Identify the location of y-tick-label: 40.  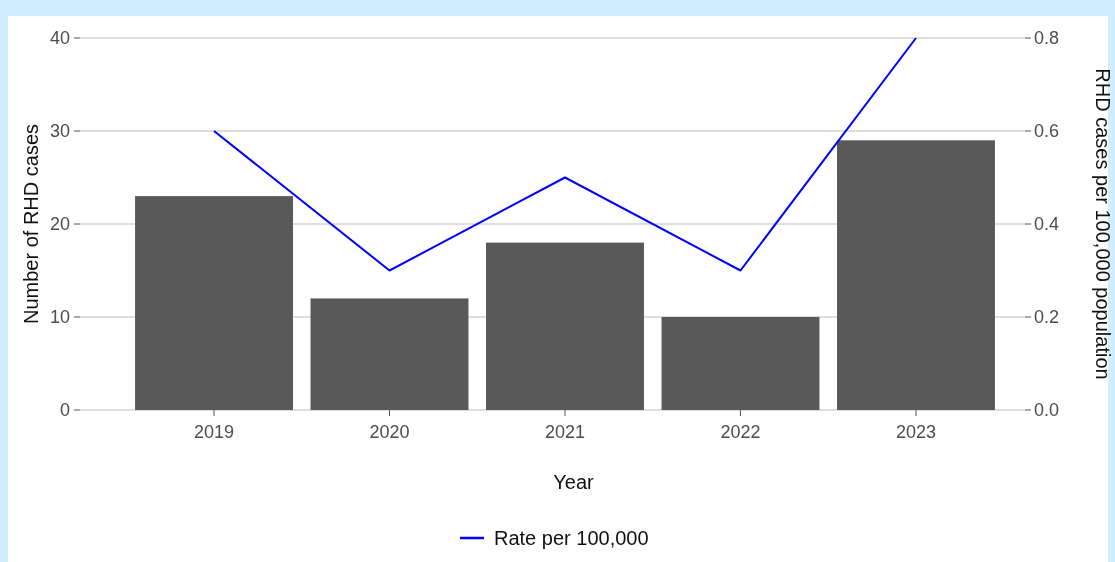
(59, 38).